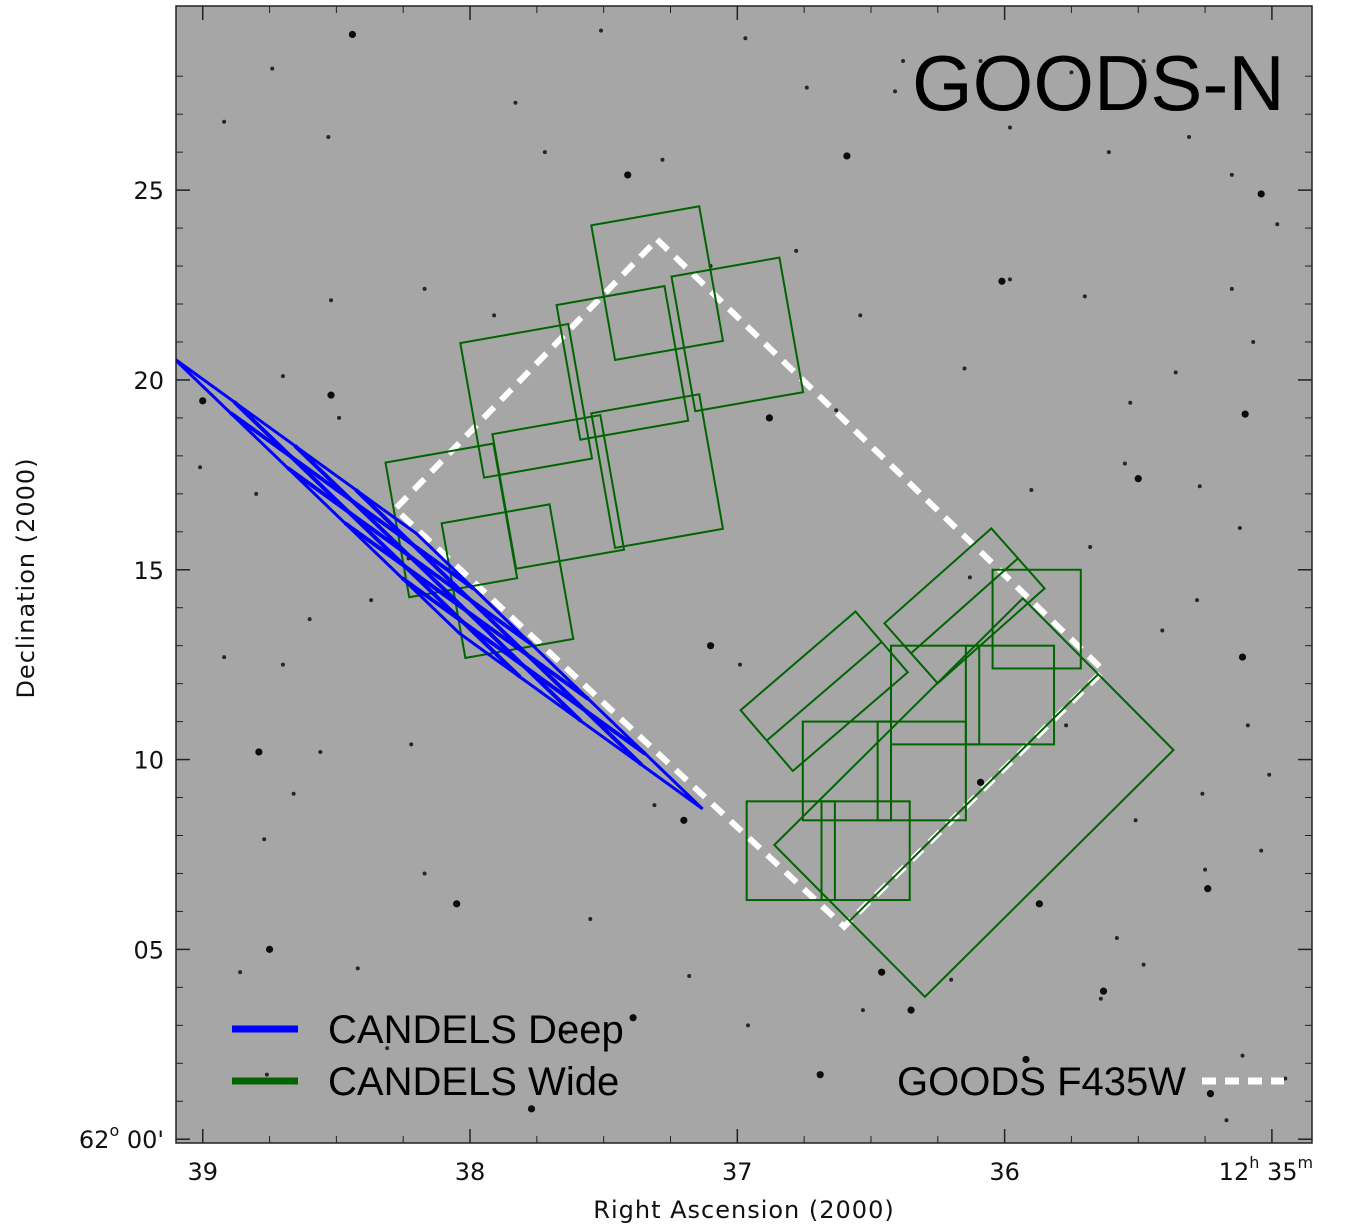  What do you see at coordinates (1266, 1169) in the screenshot?
I see `x-tick-label: 12h 35m` at bounding box center [1266, 1169].